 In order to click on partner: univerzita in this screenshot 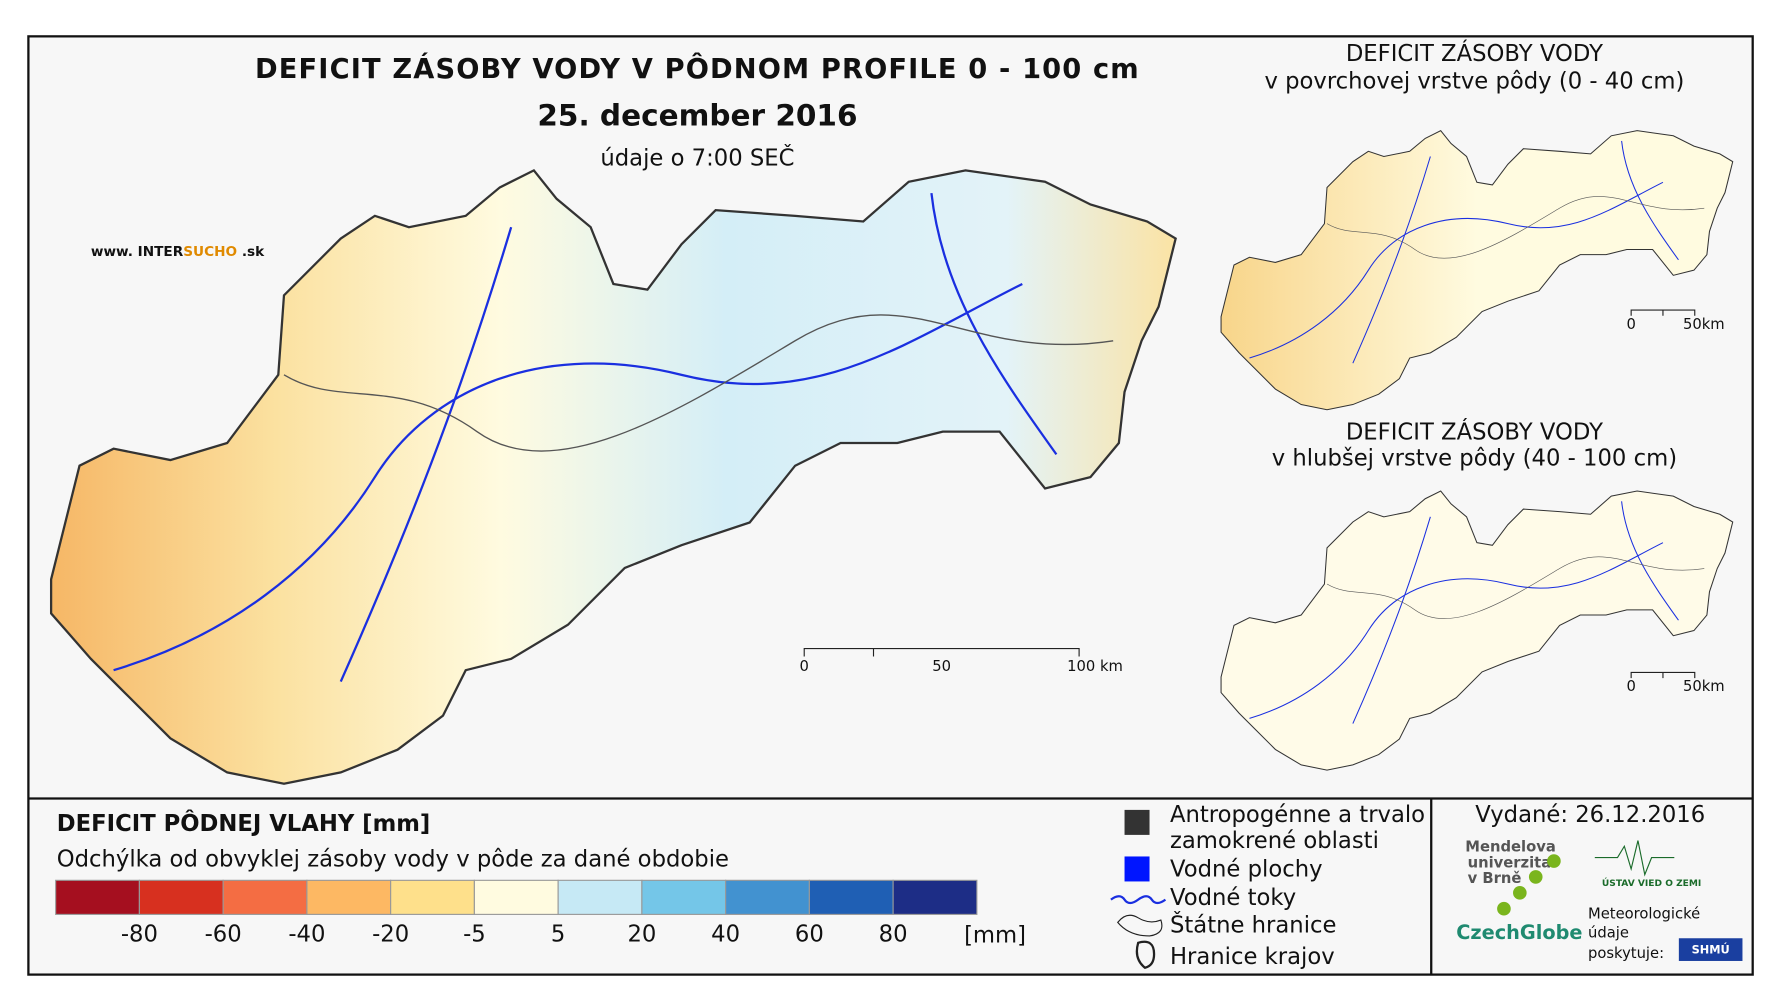, I will do `click(1510, 862)`.